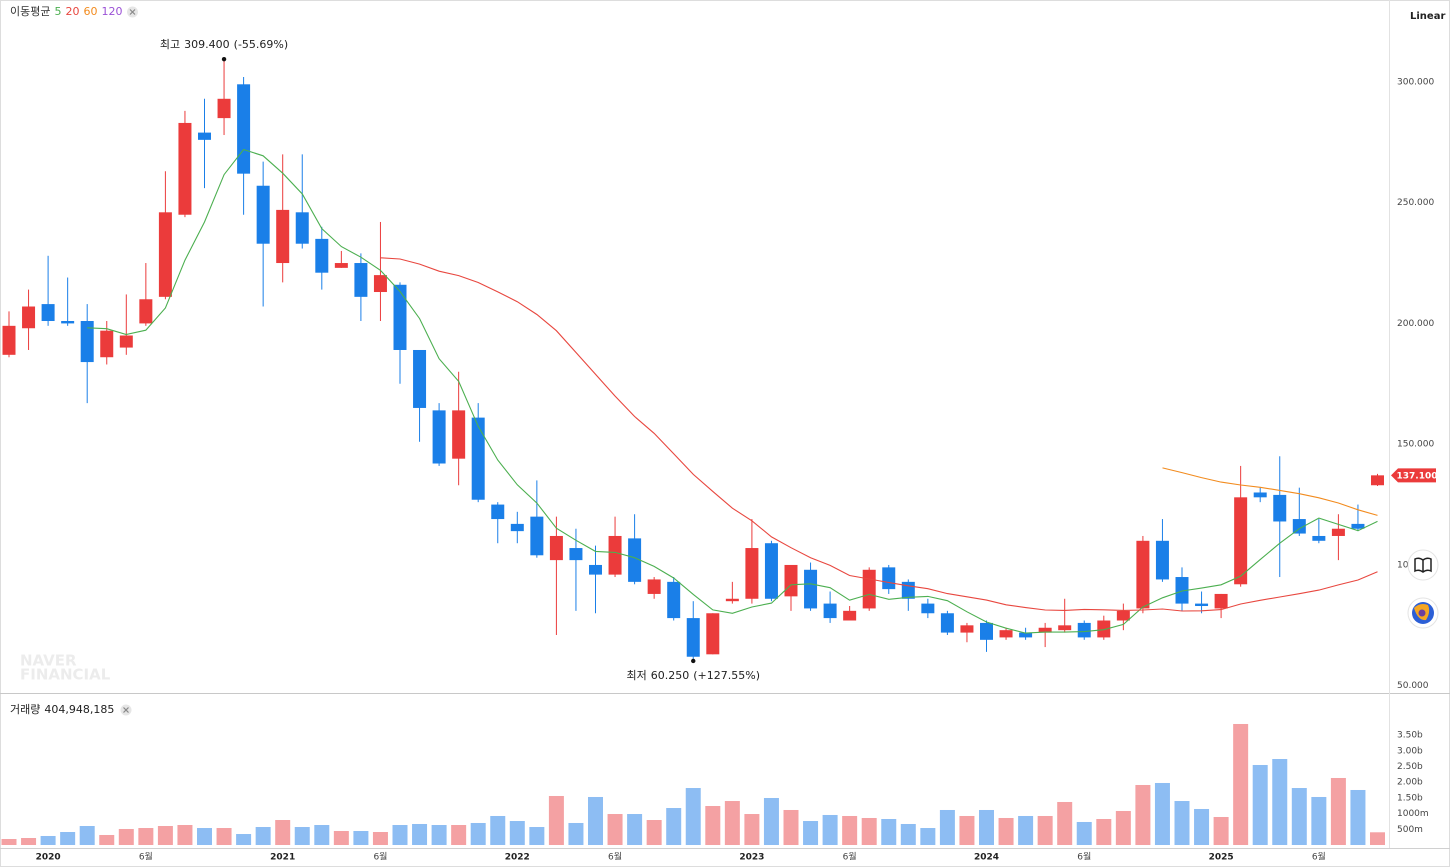 This screenshot has height=868, width=1450. I want to click on price-tick-label: 300.000, so click(1415, 82).